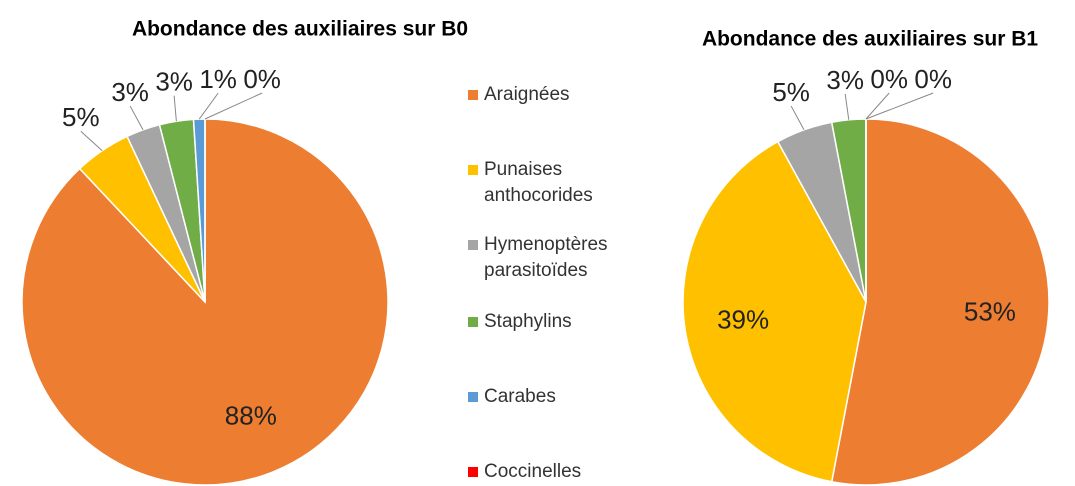  Describe the element at coordinates (533, 471) in the screenshot. I see `legend-label: Coccinelles` at that location.